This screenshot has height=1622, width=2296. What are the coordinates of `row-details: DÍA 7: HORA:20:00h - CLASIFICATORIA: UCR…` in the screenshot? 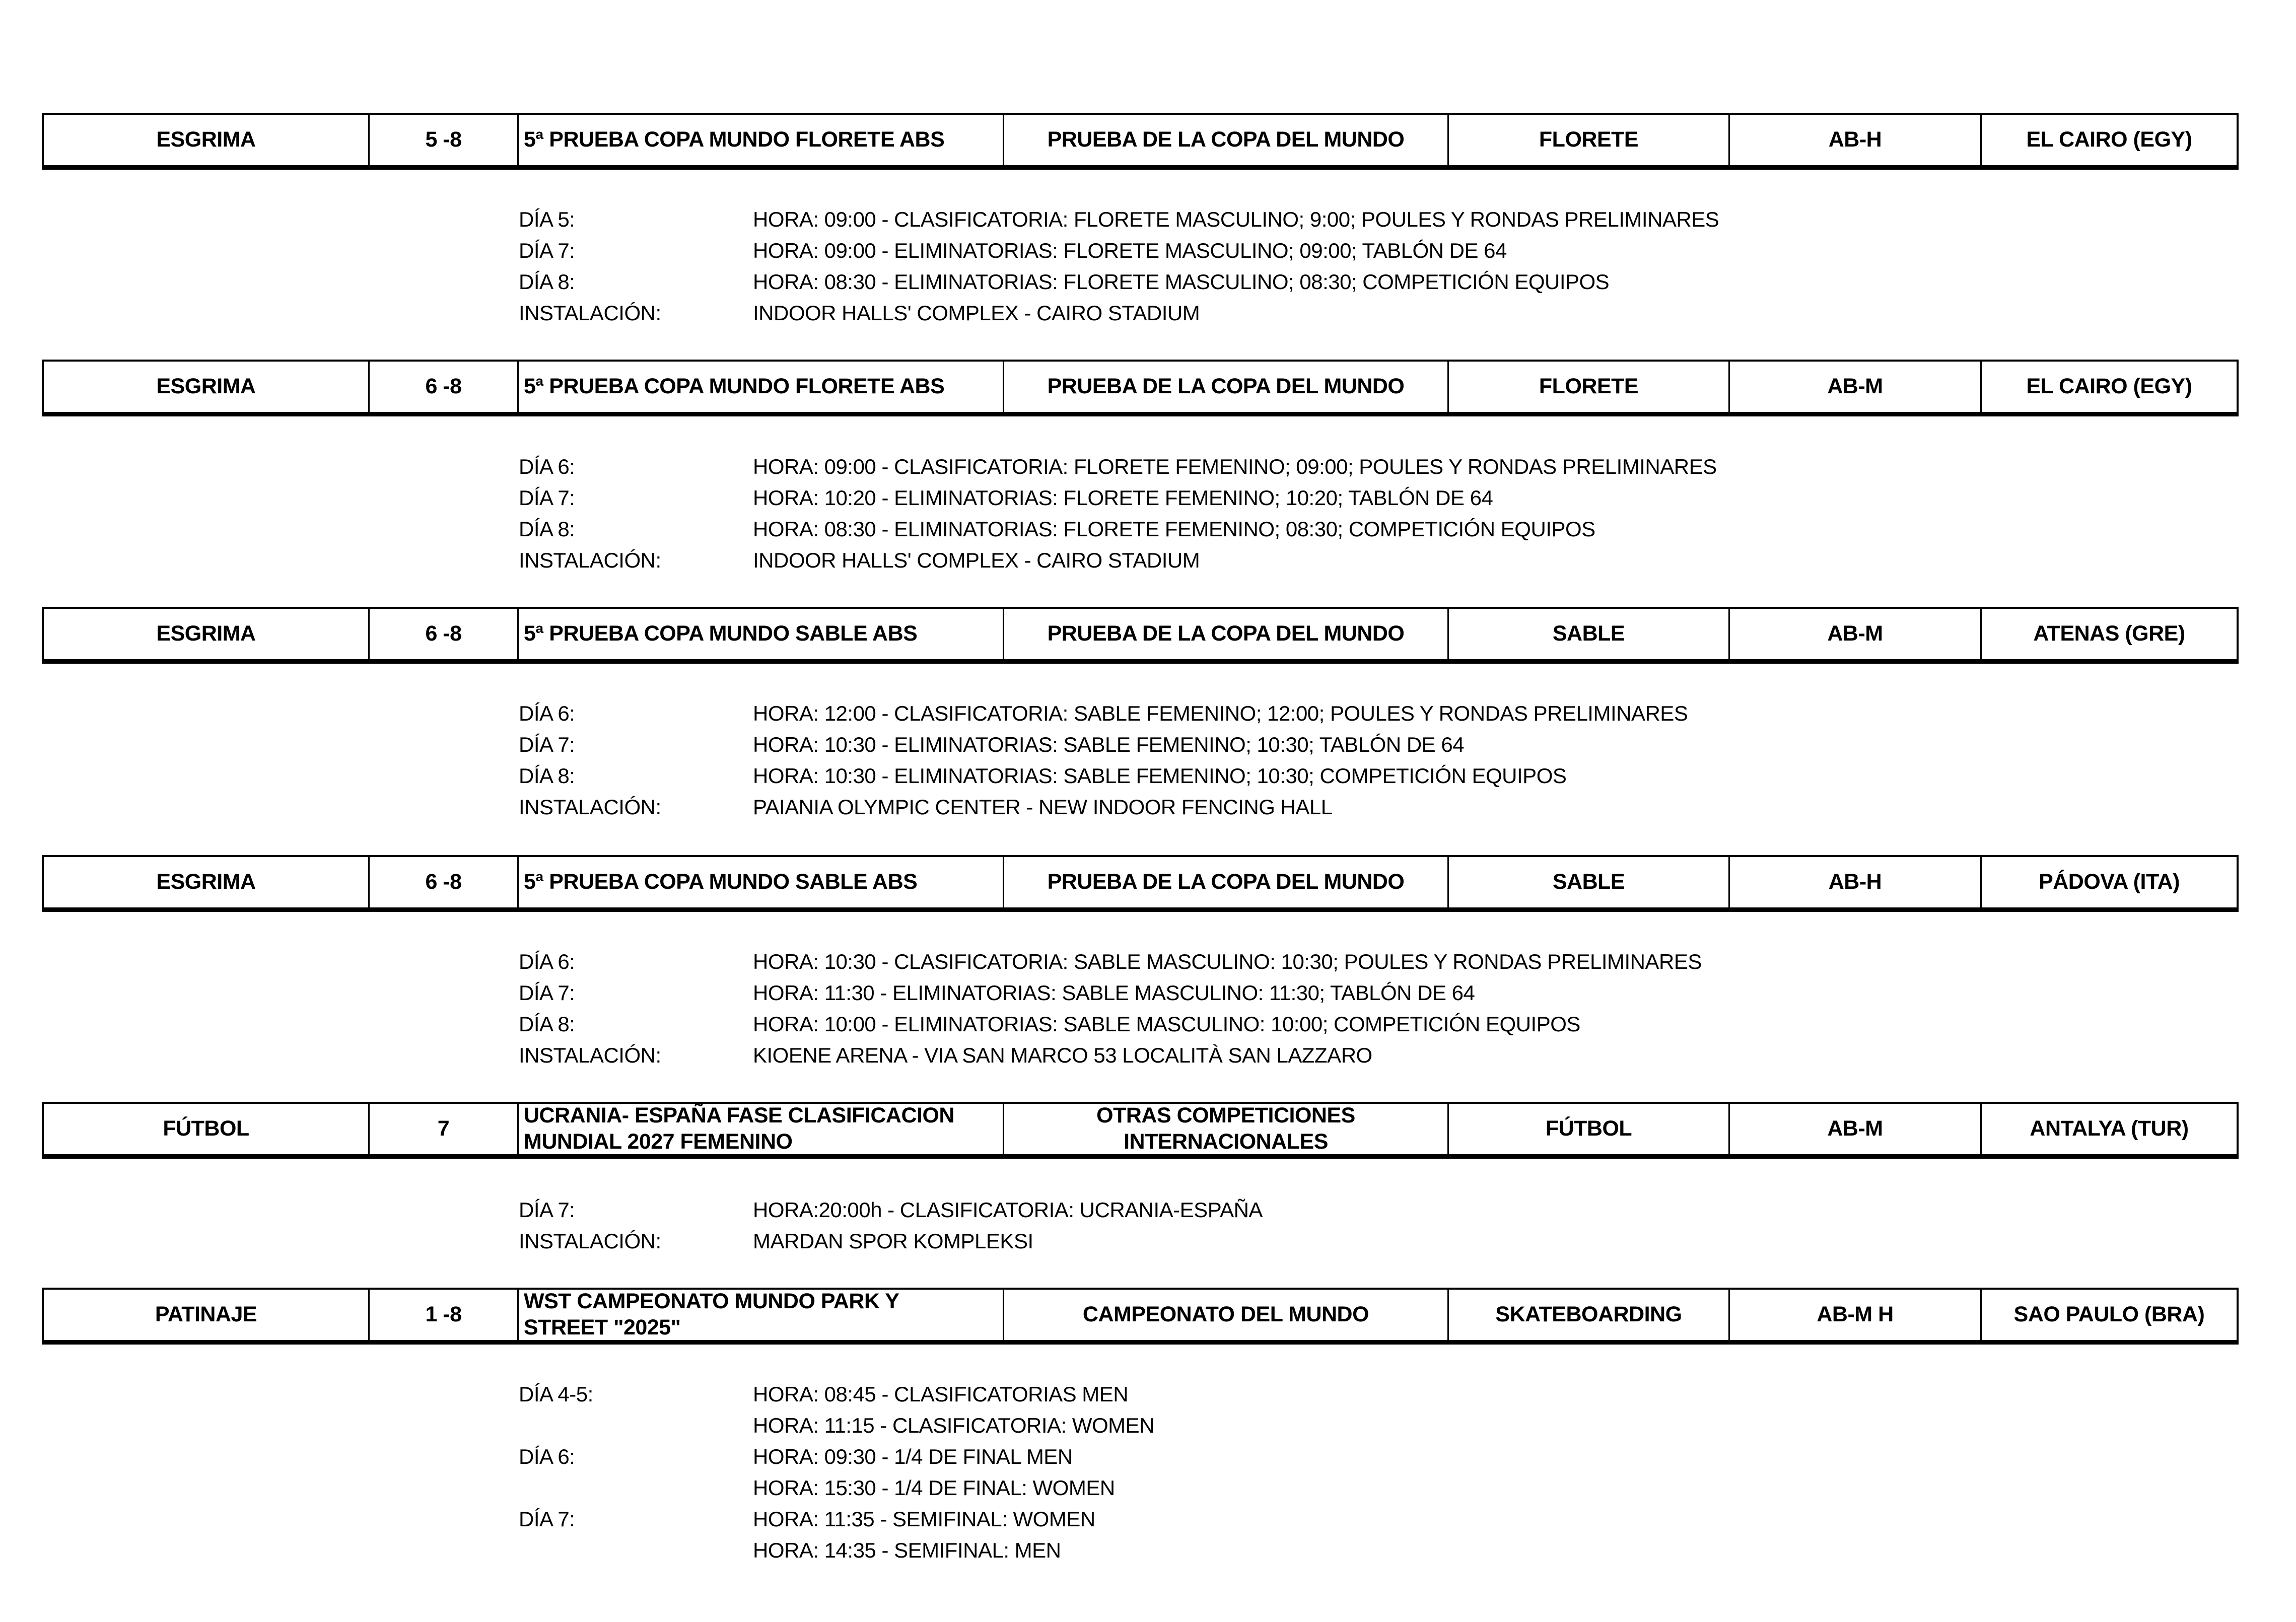 It's located at (1385, 1228).